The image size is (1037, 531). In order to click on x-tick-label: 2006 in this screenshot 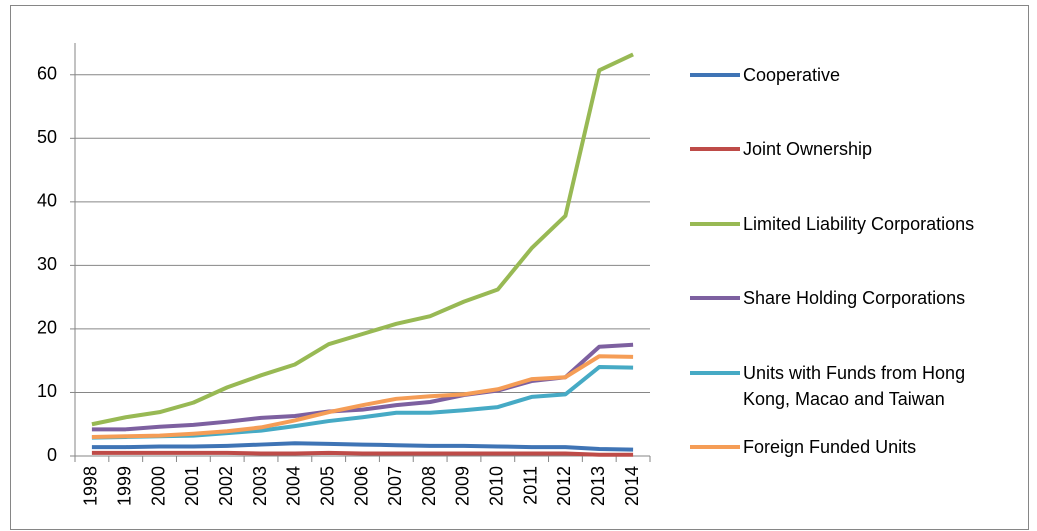, I will do `click(361, 486)`.